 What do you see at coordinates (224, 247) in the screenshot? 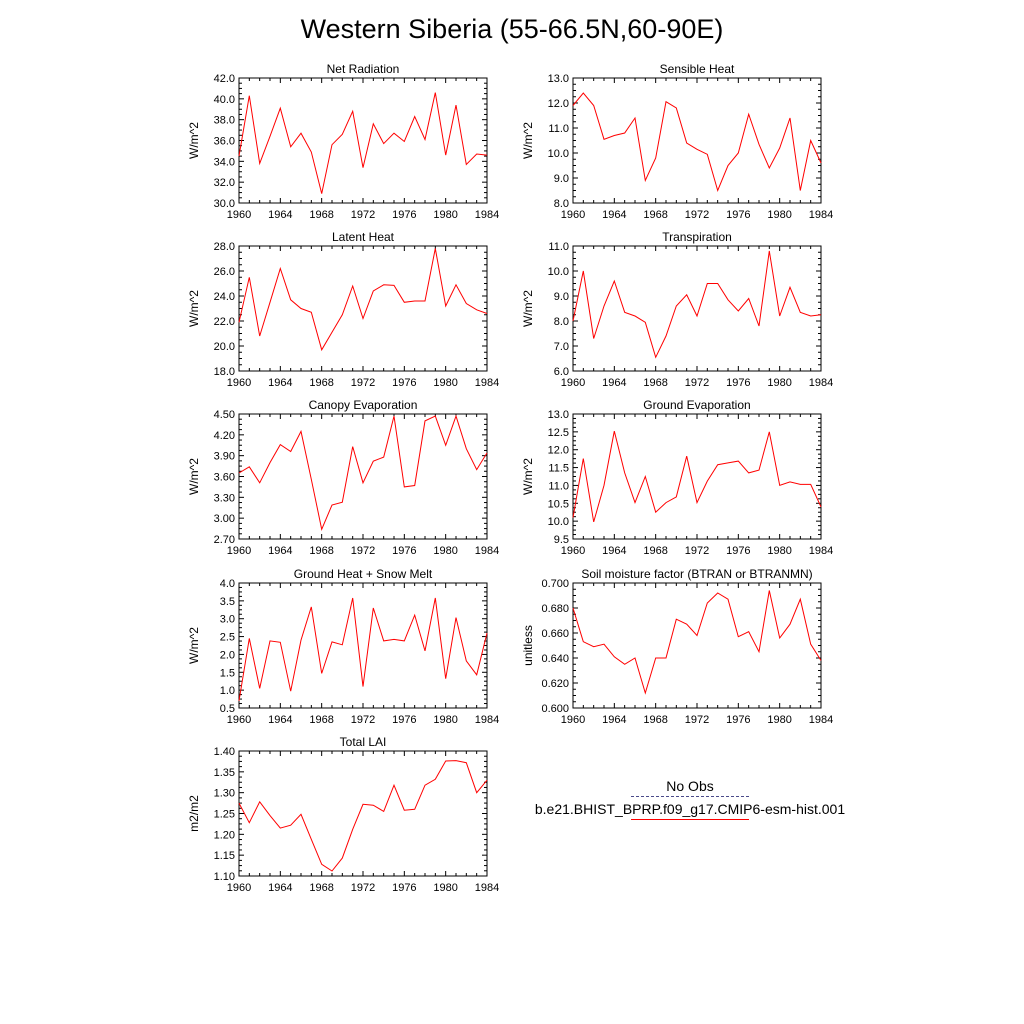
I see `y-tick-label: 28.0` at bounding box center [224, 247].